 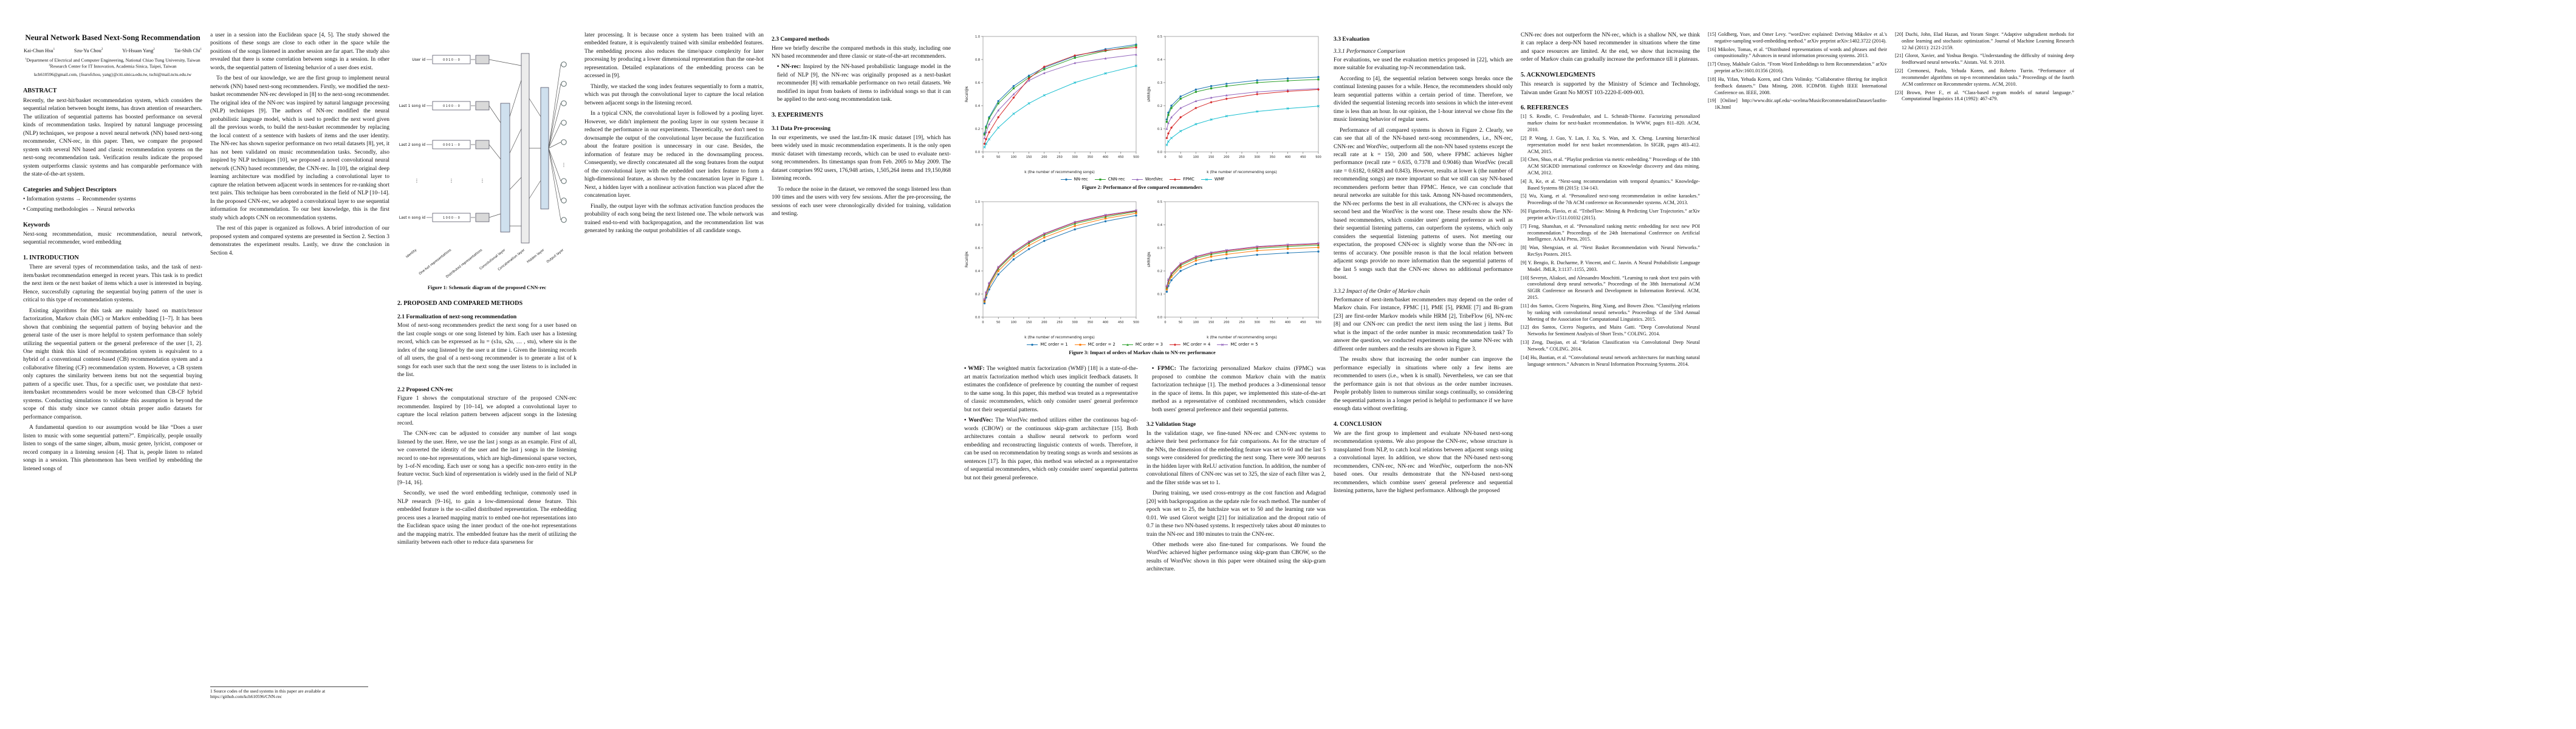 I want to click on bullet-lead: • WordVec:, so click(x=979, y=420).